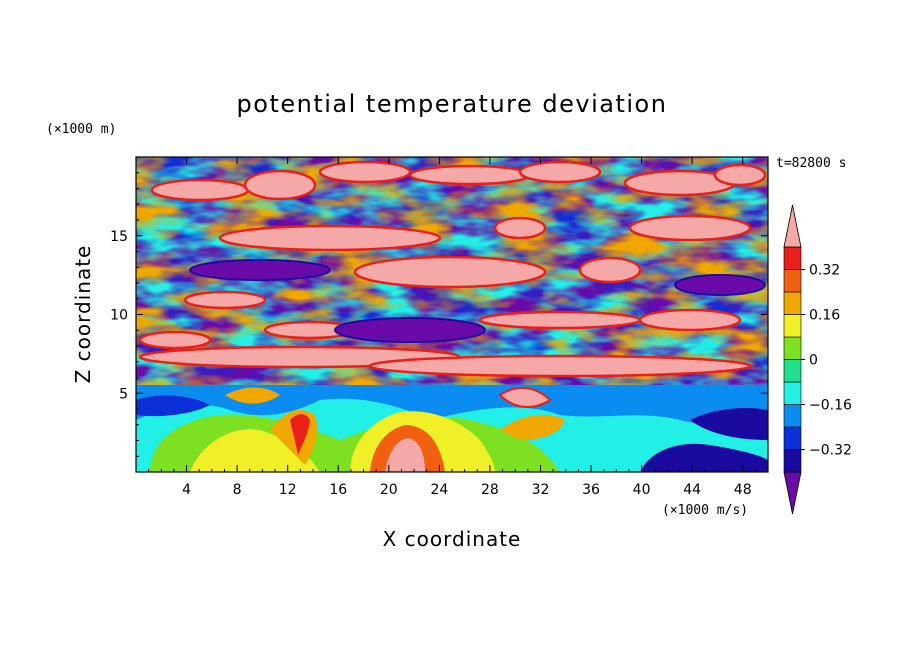 The height and width of the screenshot is (654, 904). What do you see at coordinates (813, 361) in the screenshot?
I see `colorbar-tick-label: 0` at bounding box center [813, 361].